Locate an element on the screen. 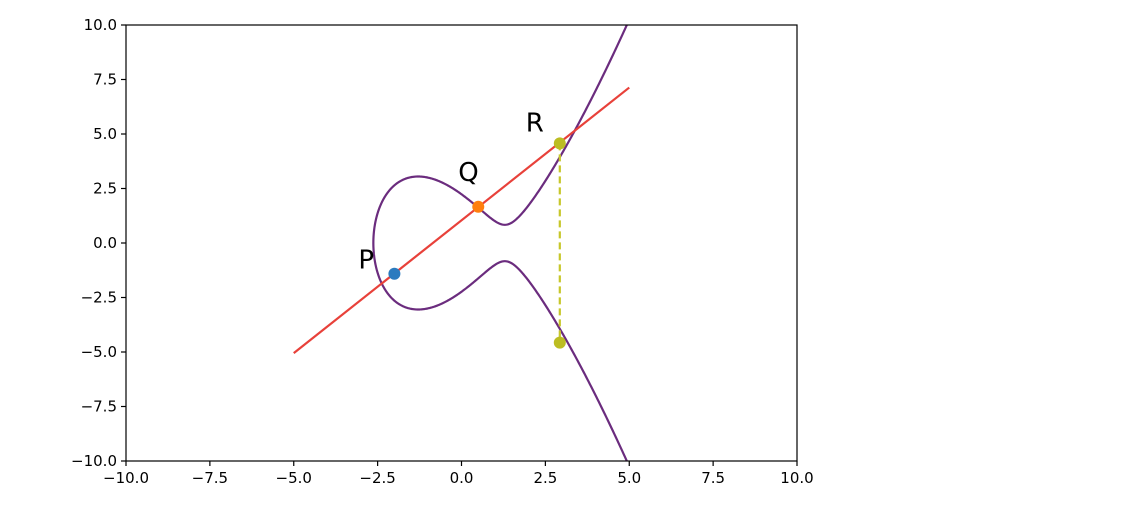 This screenshot has width=1124, height=524. x-tick-label: 0.0 is located at coordinates (462, 478).